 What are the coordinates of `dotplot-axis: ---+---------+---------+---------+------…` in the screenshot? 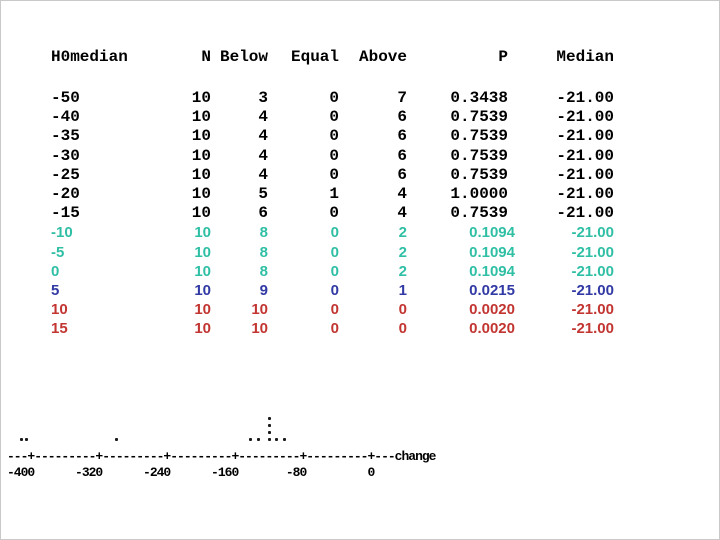 It's located at (221, 456).